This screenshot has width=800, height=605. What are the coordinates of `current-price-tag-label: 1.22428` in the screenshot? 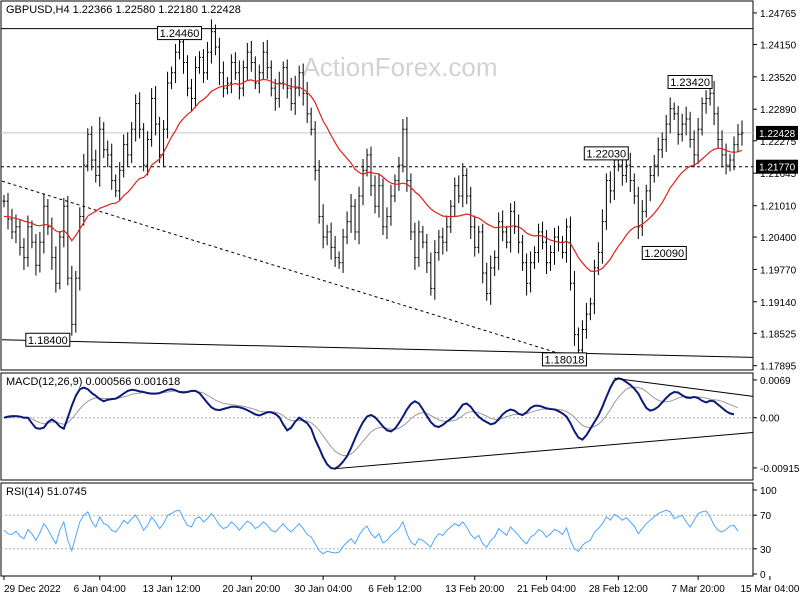 It's located at (777, 134).